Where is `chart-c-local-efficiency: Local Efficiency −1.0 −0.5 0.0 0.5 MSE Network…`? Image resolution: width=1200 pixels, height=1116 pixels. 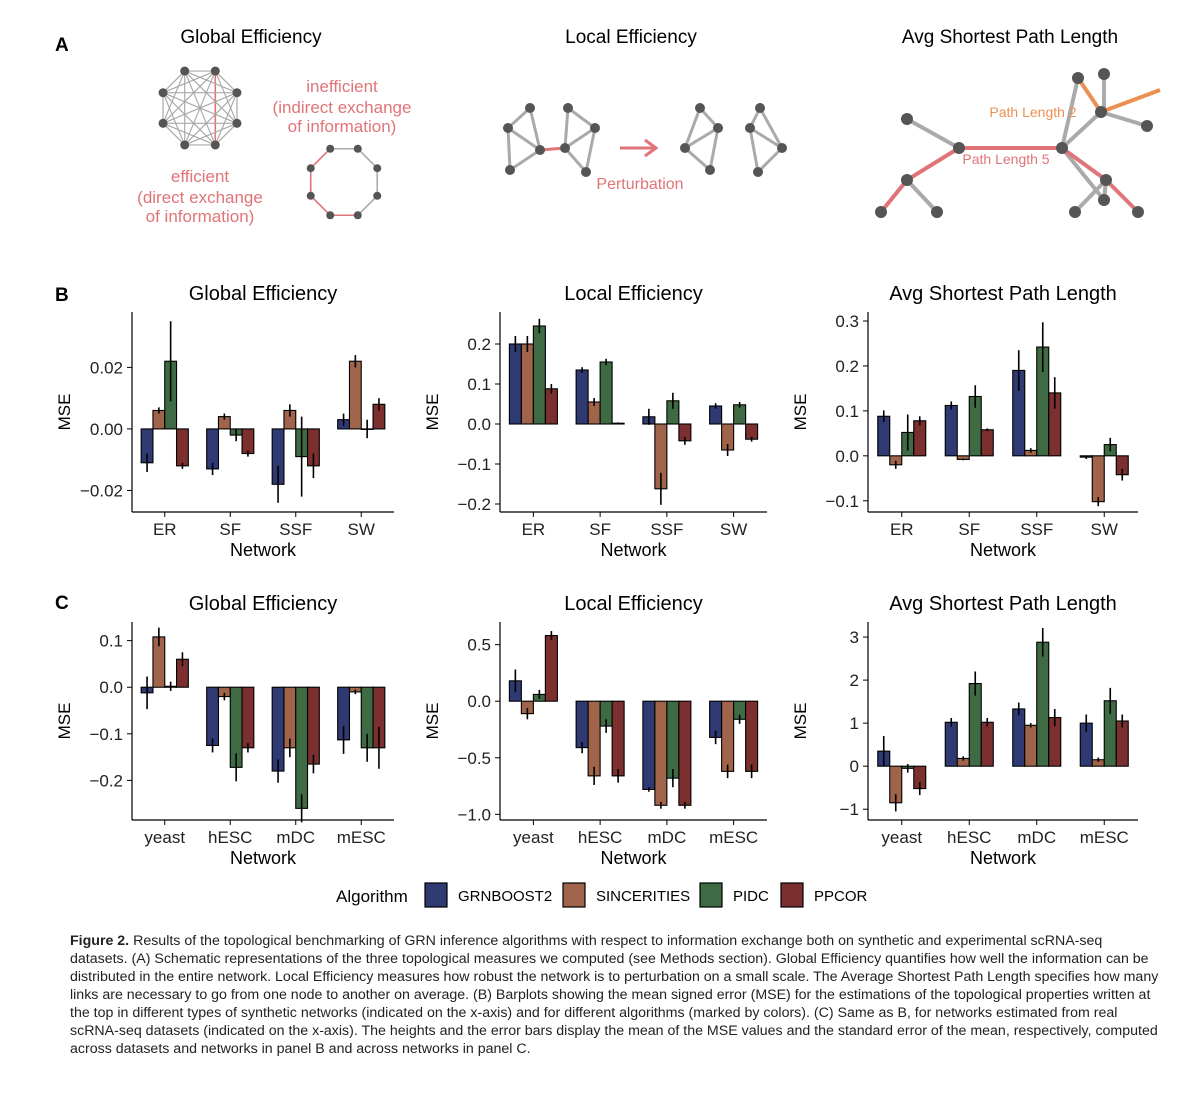 chart-c-local-efficiency: Local Efficiency −1.0 −0.5 0.0 0.5 MSE Network… is located at coordinates (595, 730).